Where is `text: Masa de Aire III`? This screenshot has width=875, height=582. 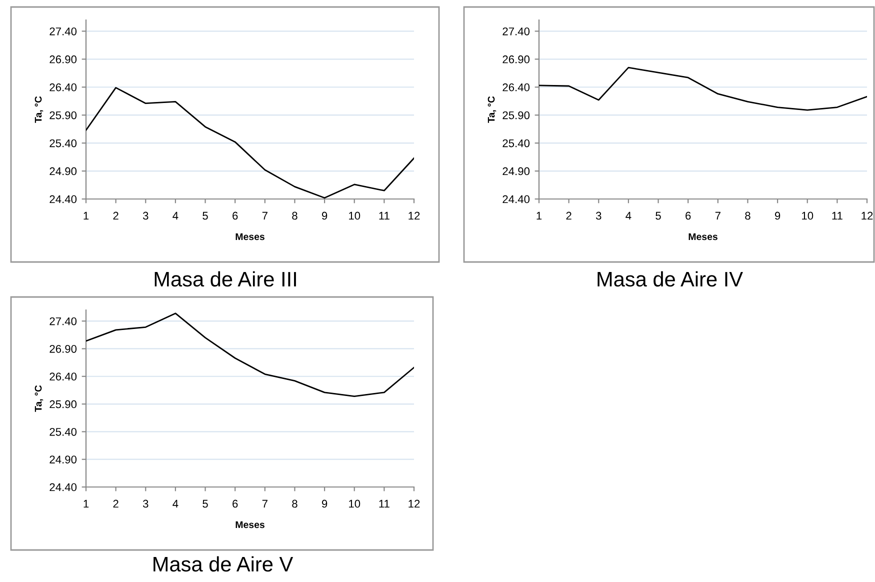 text: Masa de Aire III is located at coordinates (225, 279).